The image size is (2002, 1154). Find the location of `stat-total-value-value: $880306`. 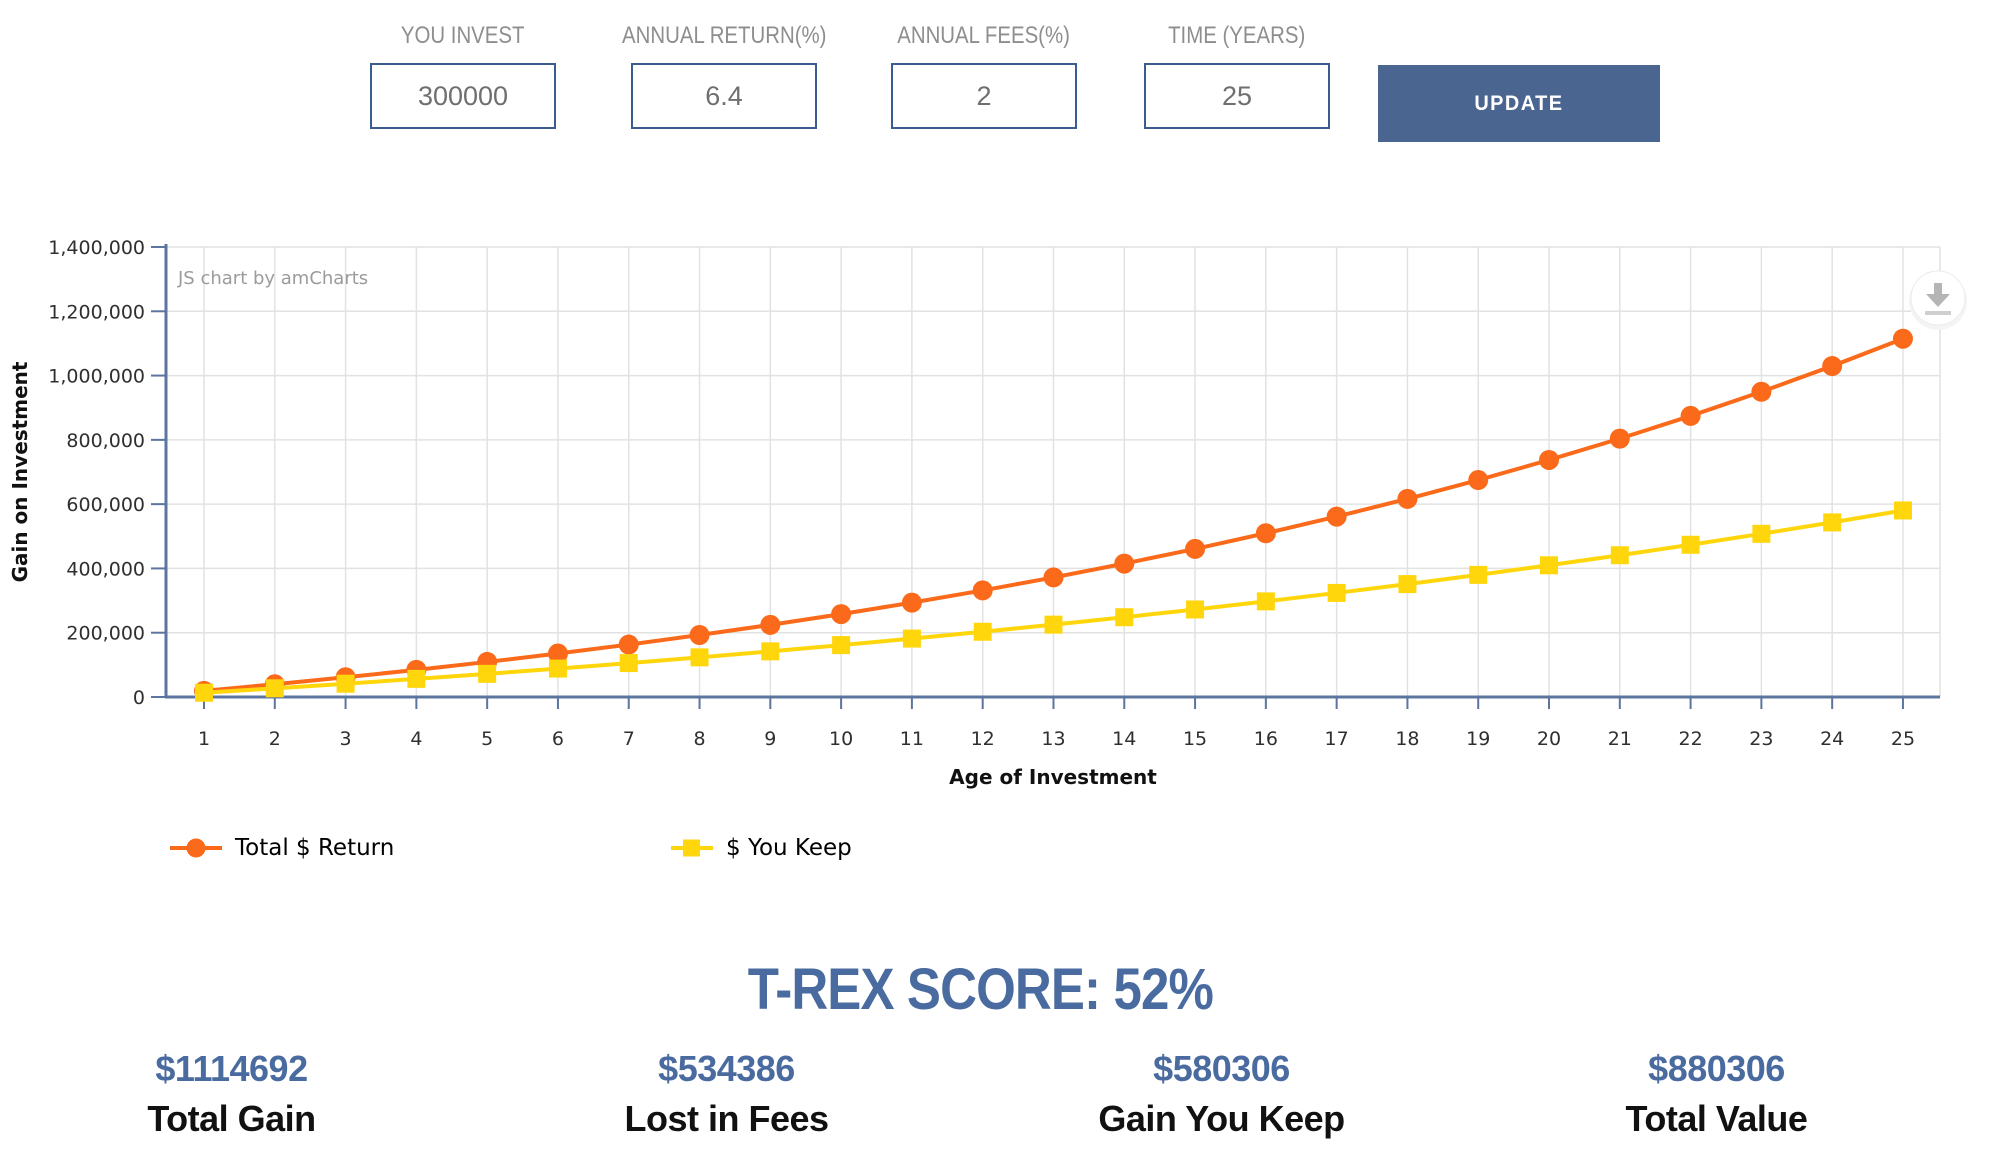

stat-total-value-value: $880306 is located at coordinates (1716, 1068).